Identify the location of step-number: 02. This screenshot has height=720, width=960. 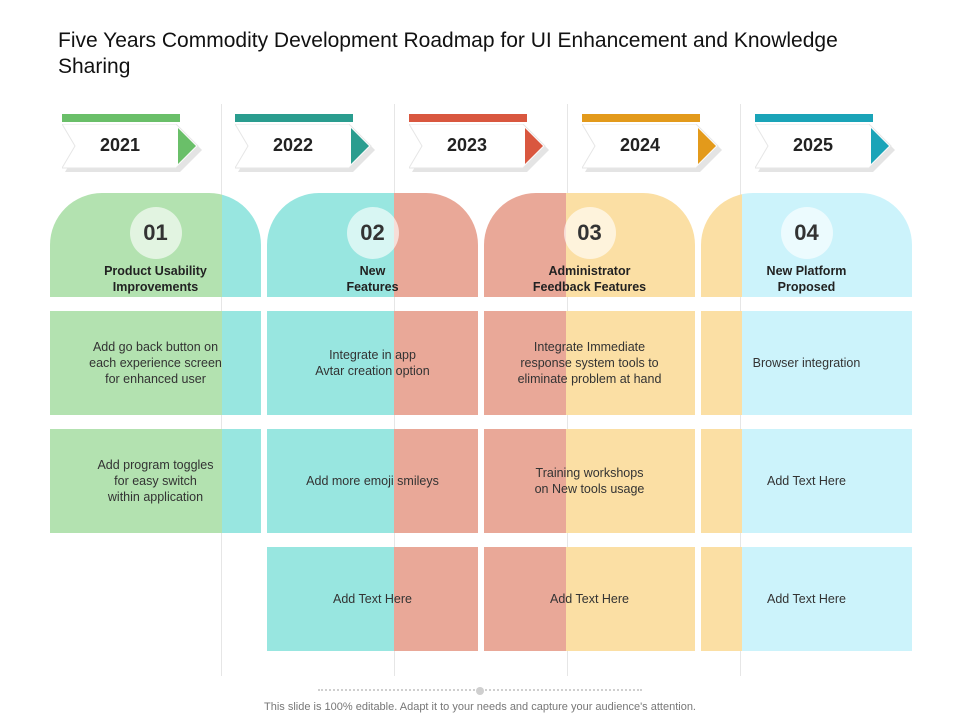
(372, 233).